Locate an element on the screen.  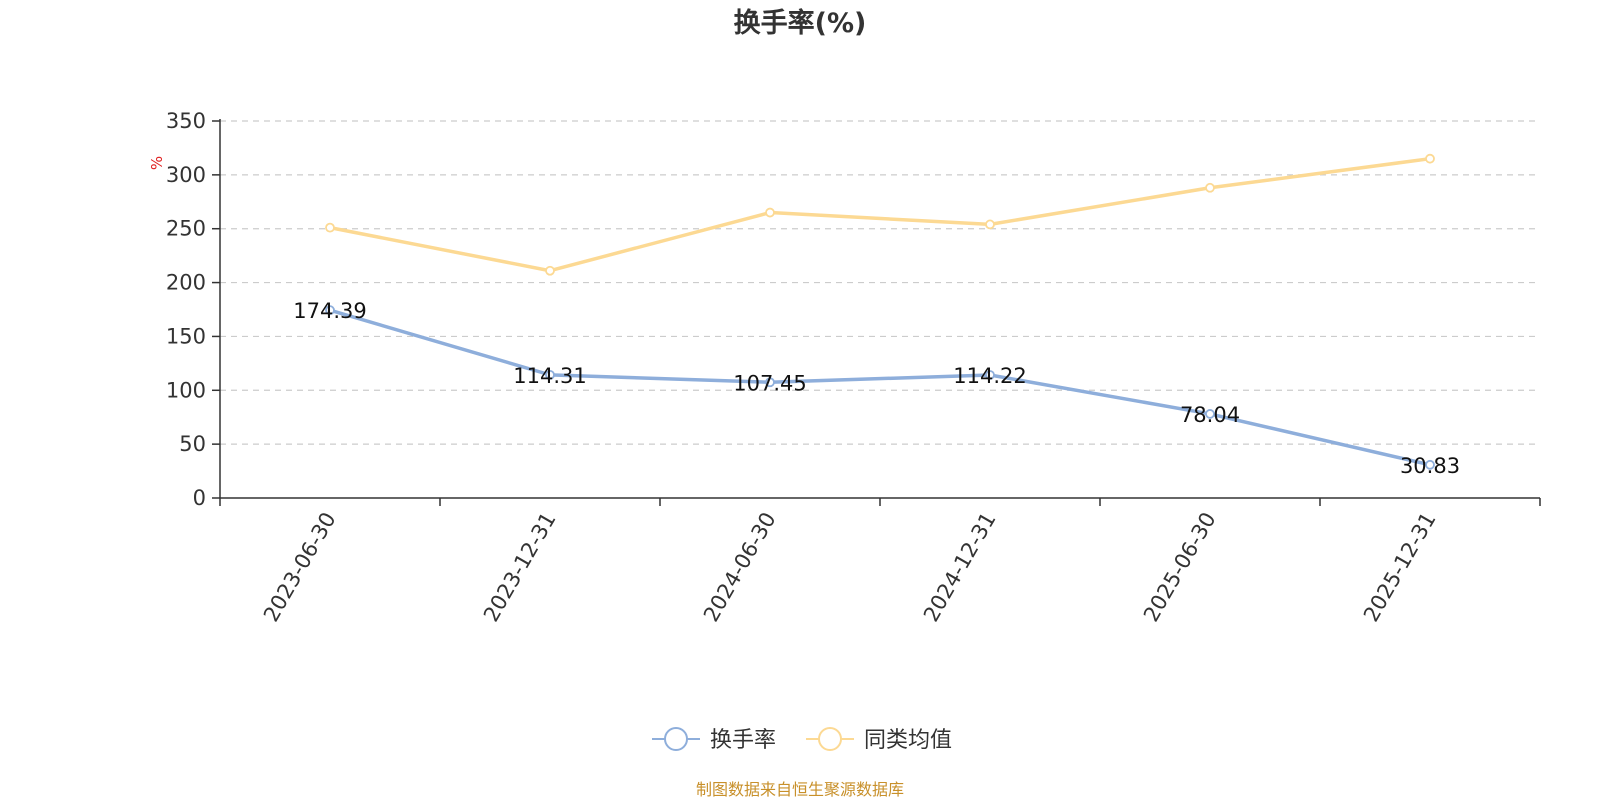
x-tick-label: 2023-12-31 is located at coordinates (520, 567).